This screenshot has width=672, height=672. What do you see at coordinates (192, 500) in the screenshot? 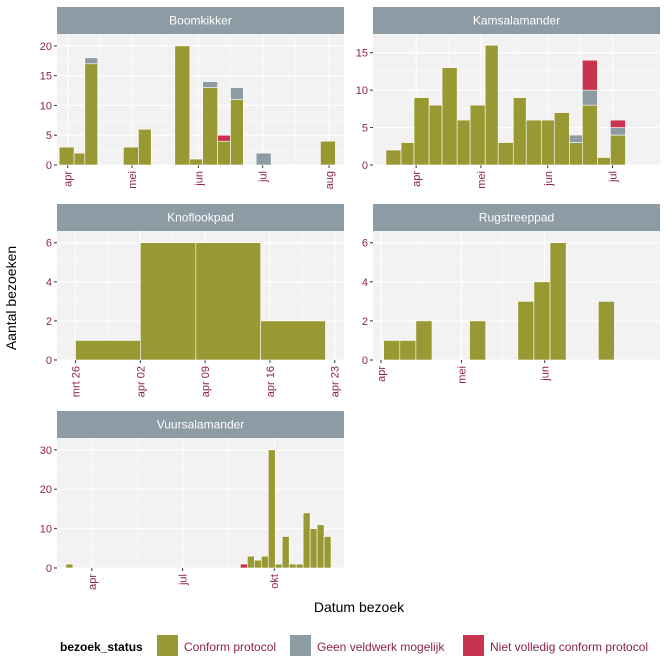
I see `panel-vuursalamander: Vuursalamander 0 10 20 30 apr jul okt` at bounding box center [192, 500].